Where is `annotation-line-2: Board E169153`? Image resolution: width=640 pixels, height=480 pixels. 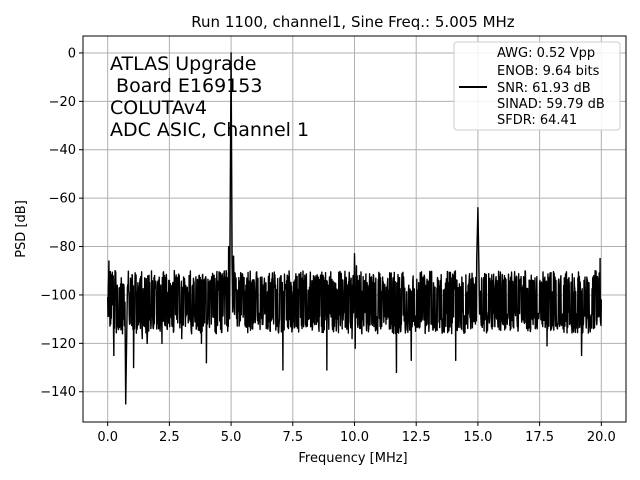 annotation-line-2: Board E169153 is located at coordinates (186, 86).